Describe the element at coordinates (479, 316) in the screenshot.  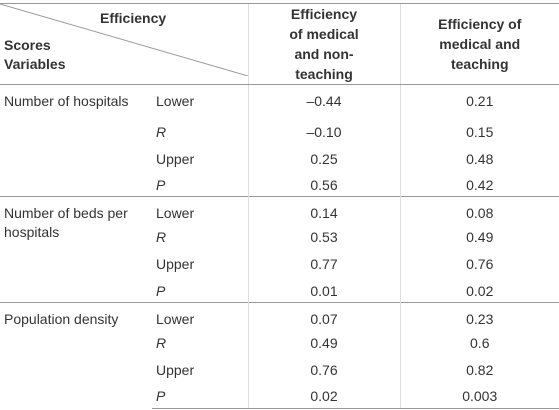
I see `value-cell: 0.23` at that location.